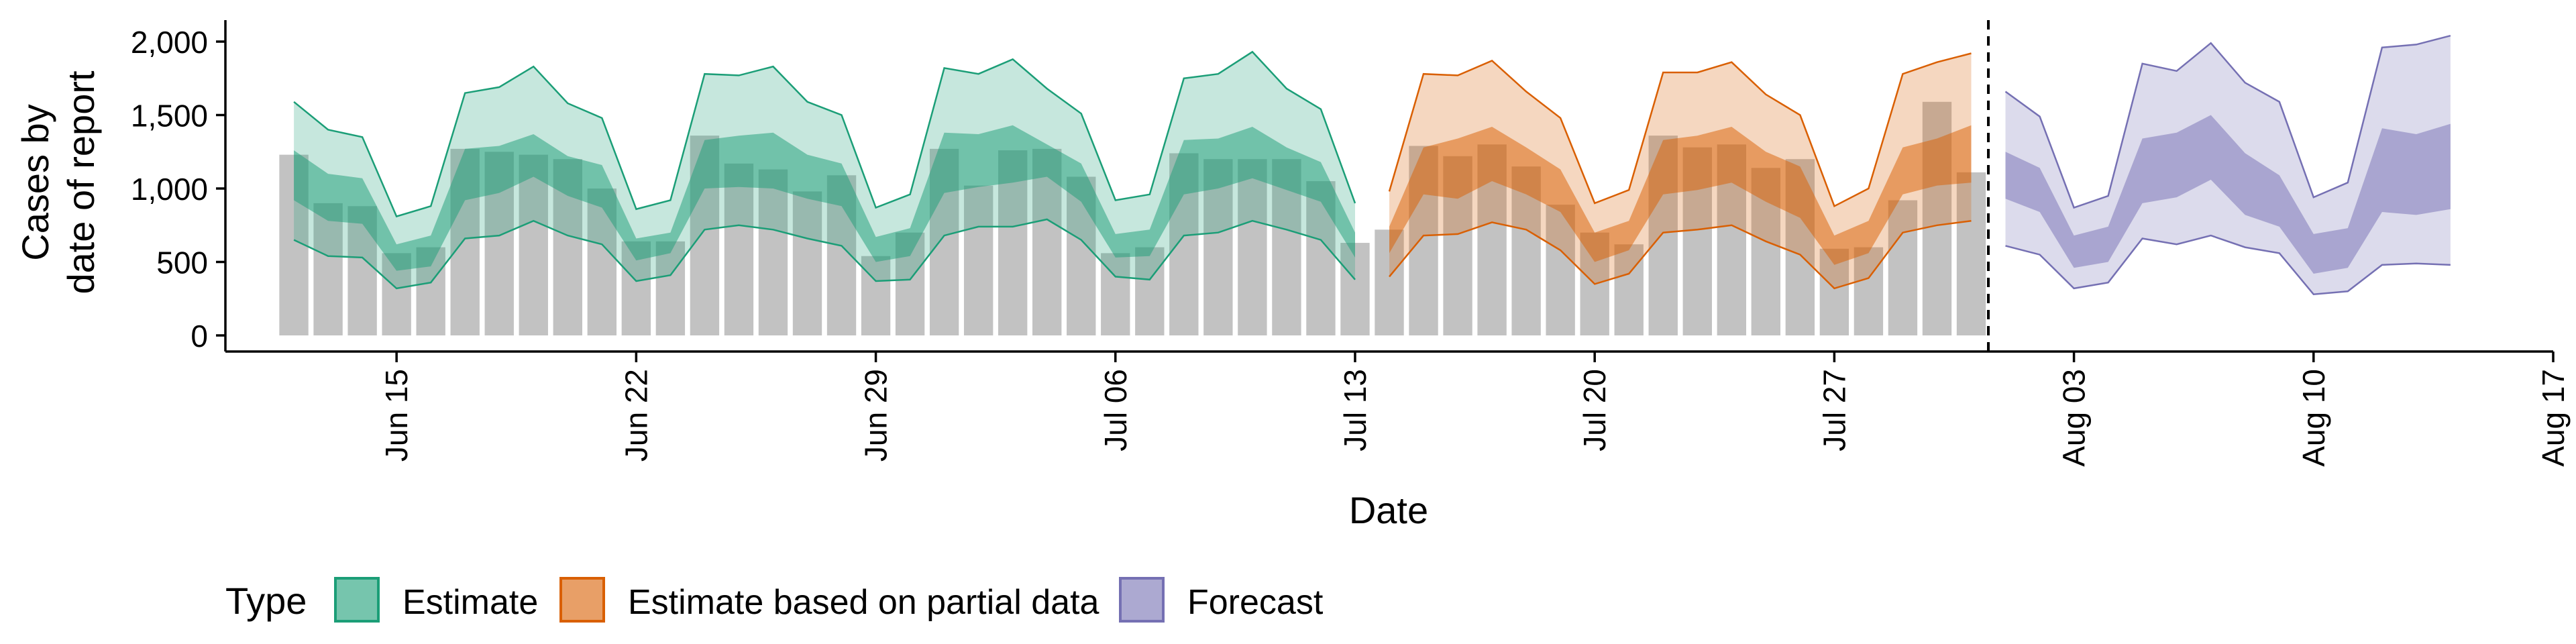 Image resolution: width=2576 pixels, height=644 pixels. What do you see at coordinates (824, 254) in the screenshot?
I see `estimate-lower-line` at bounding box center [824, 254].